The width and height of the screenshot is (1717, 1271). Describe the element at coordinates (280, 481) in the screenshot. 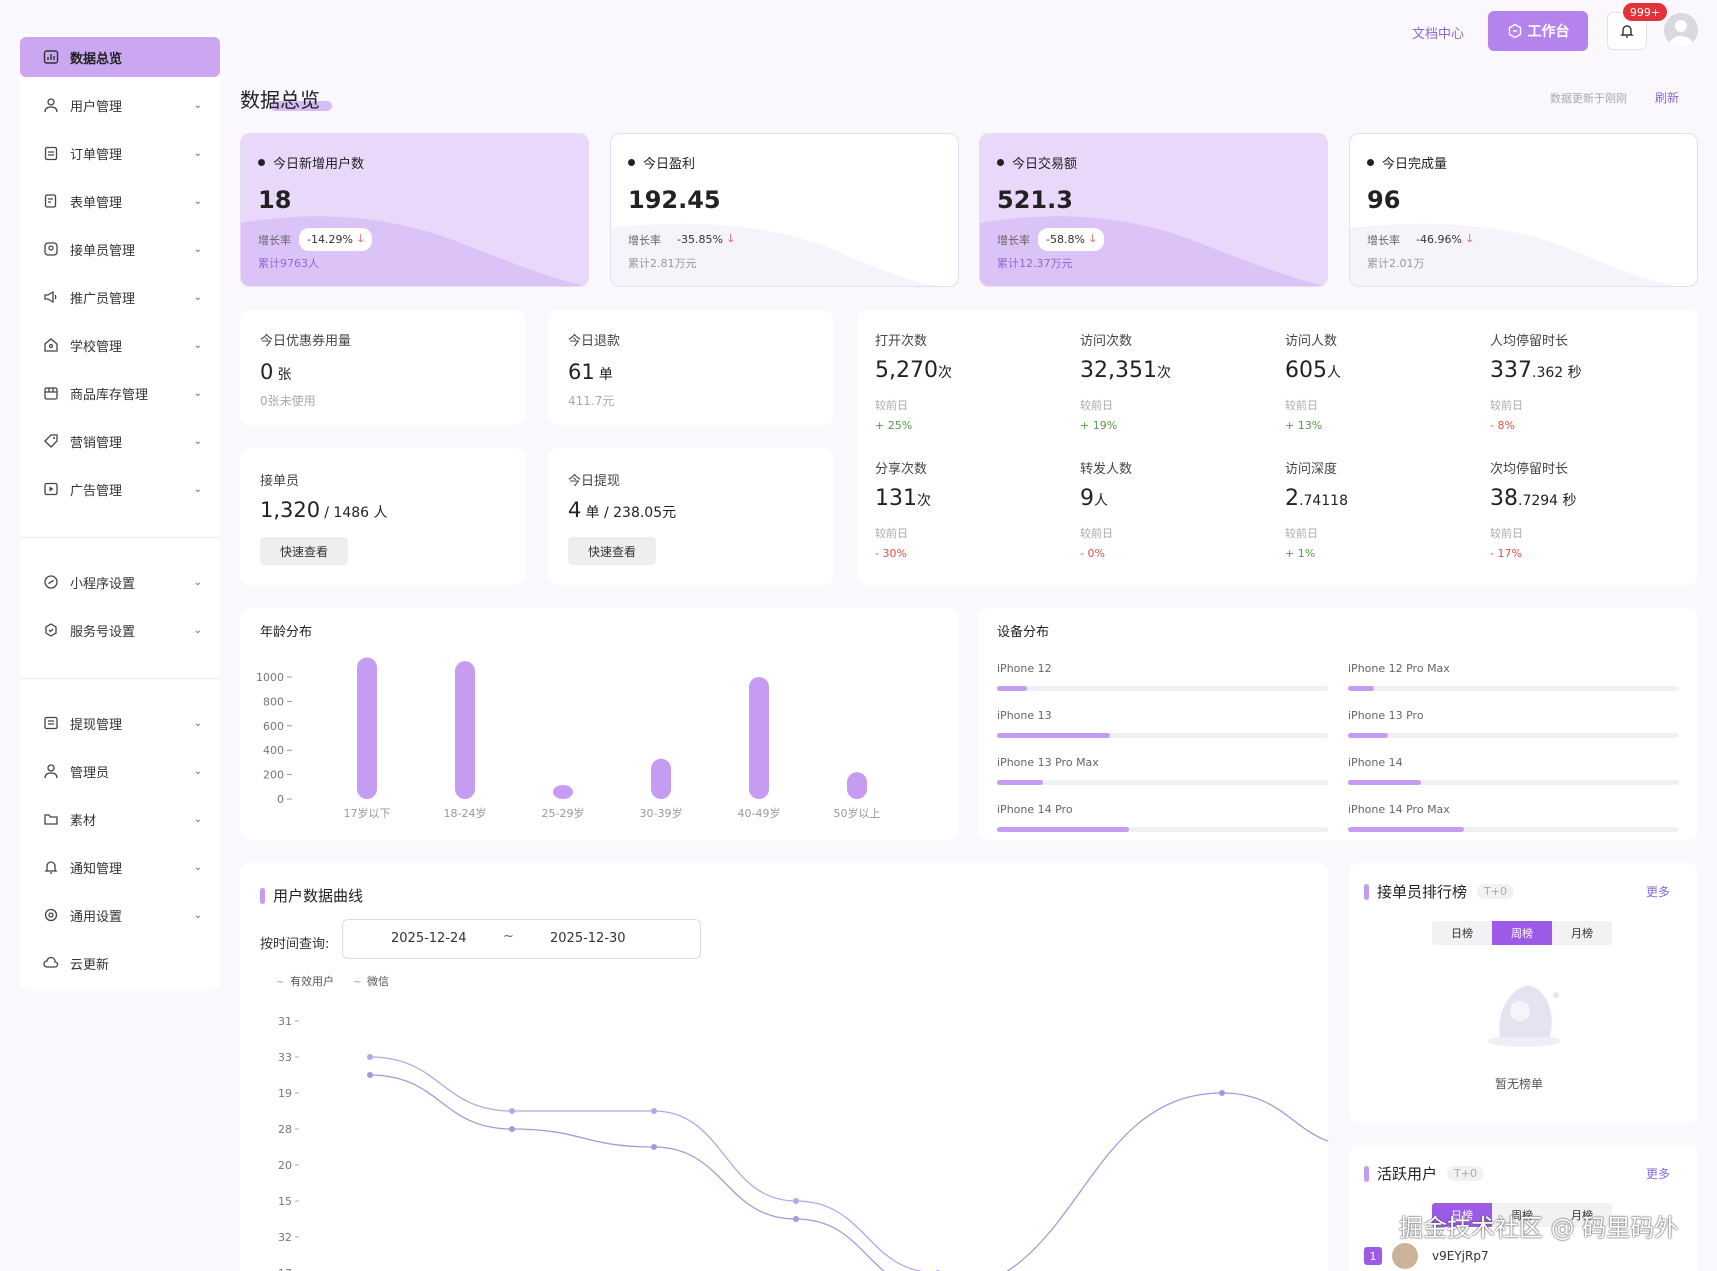

I see `card-label: 接单员` at that location.